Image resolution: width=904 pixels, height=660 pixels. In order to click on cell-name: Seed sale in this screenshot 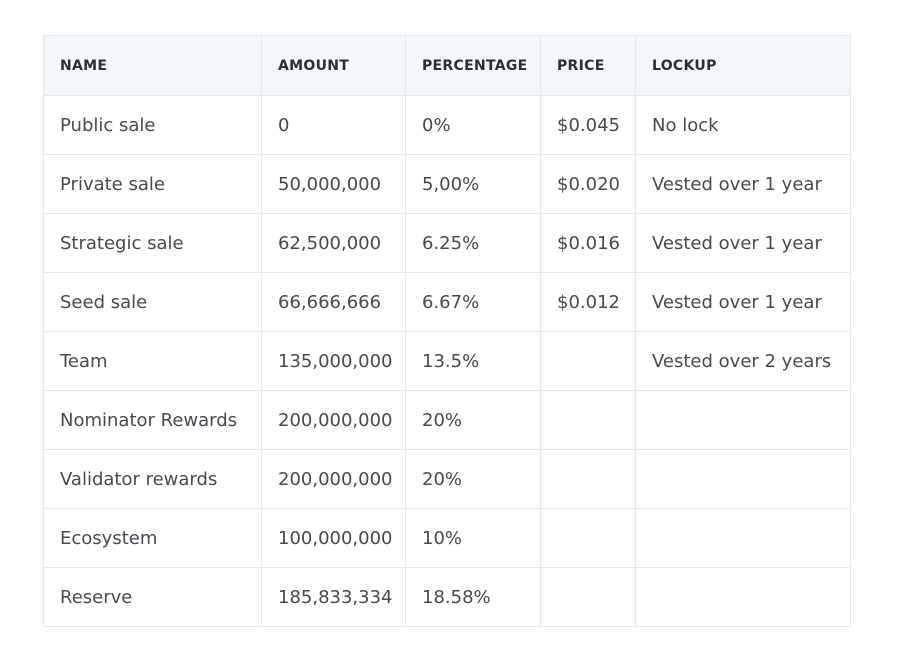, I will do `click(152, 302)`.